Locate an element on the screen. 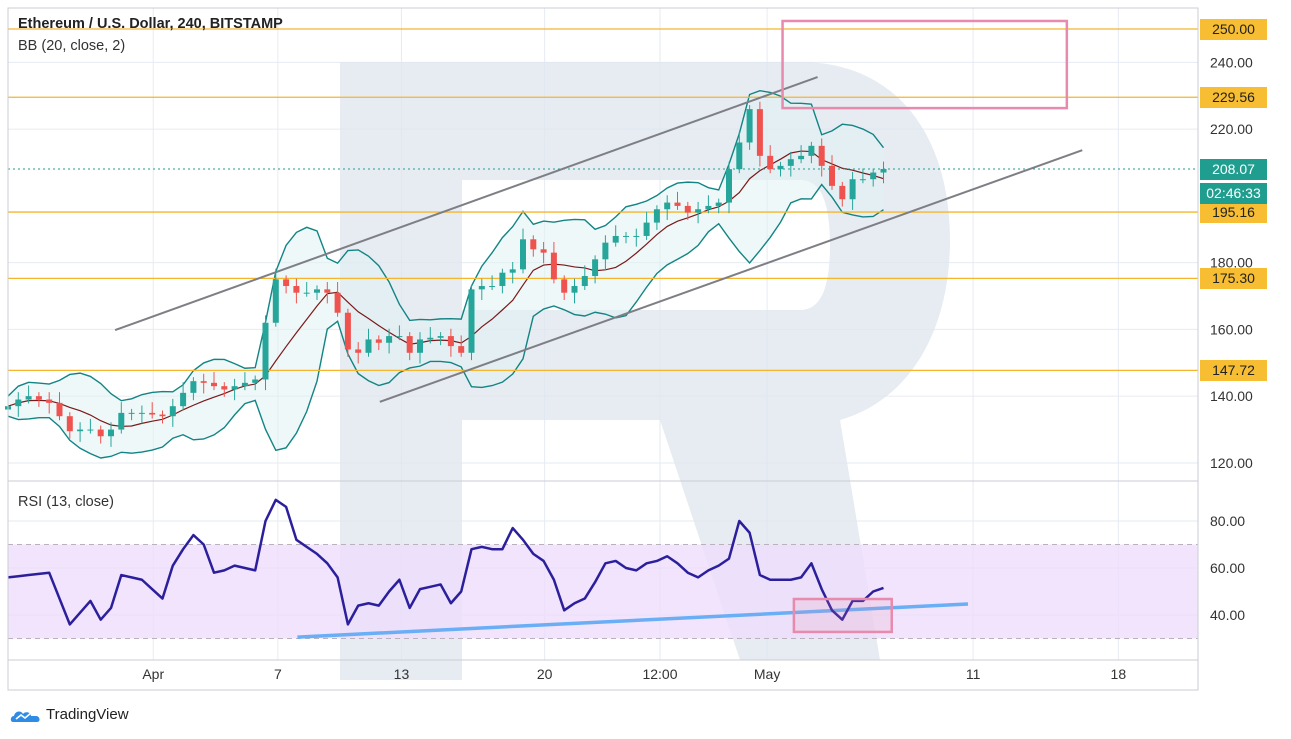  time-tick-label: 18 is located at coordinates (1119, 674).